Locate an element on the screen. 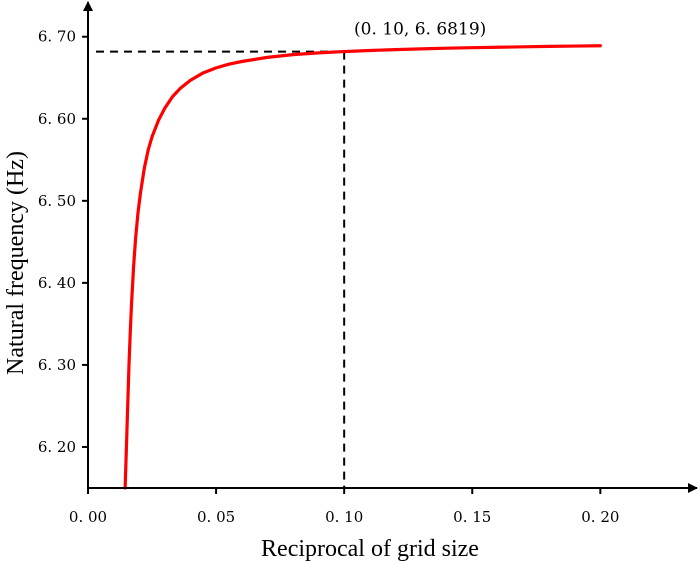 The height and width of the screenshot is (564, 700). y-tick-label: 6. 60 is located at coordinates (57, 119).